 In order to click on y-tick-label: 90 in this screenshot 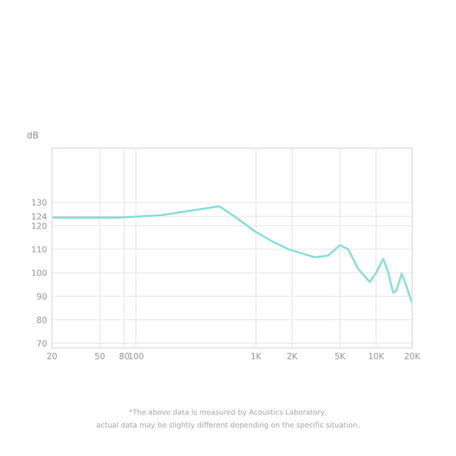, I will do `click(42, 296)`.